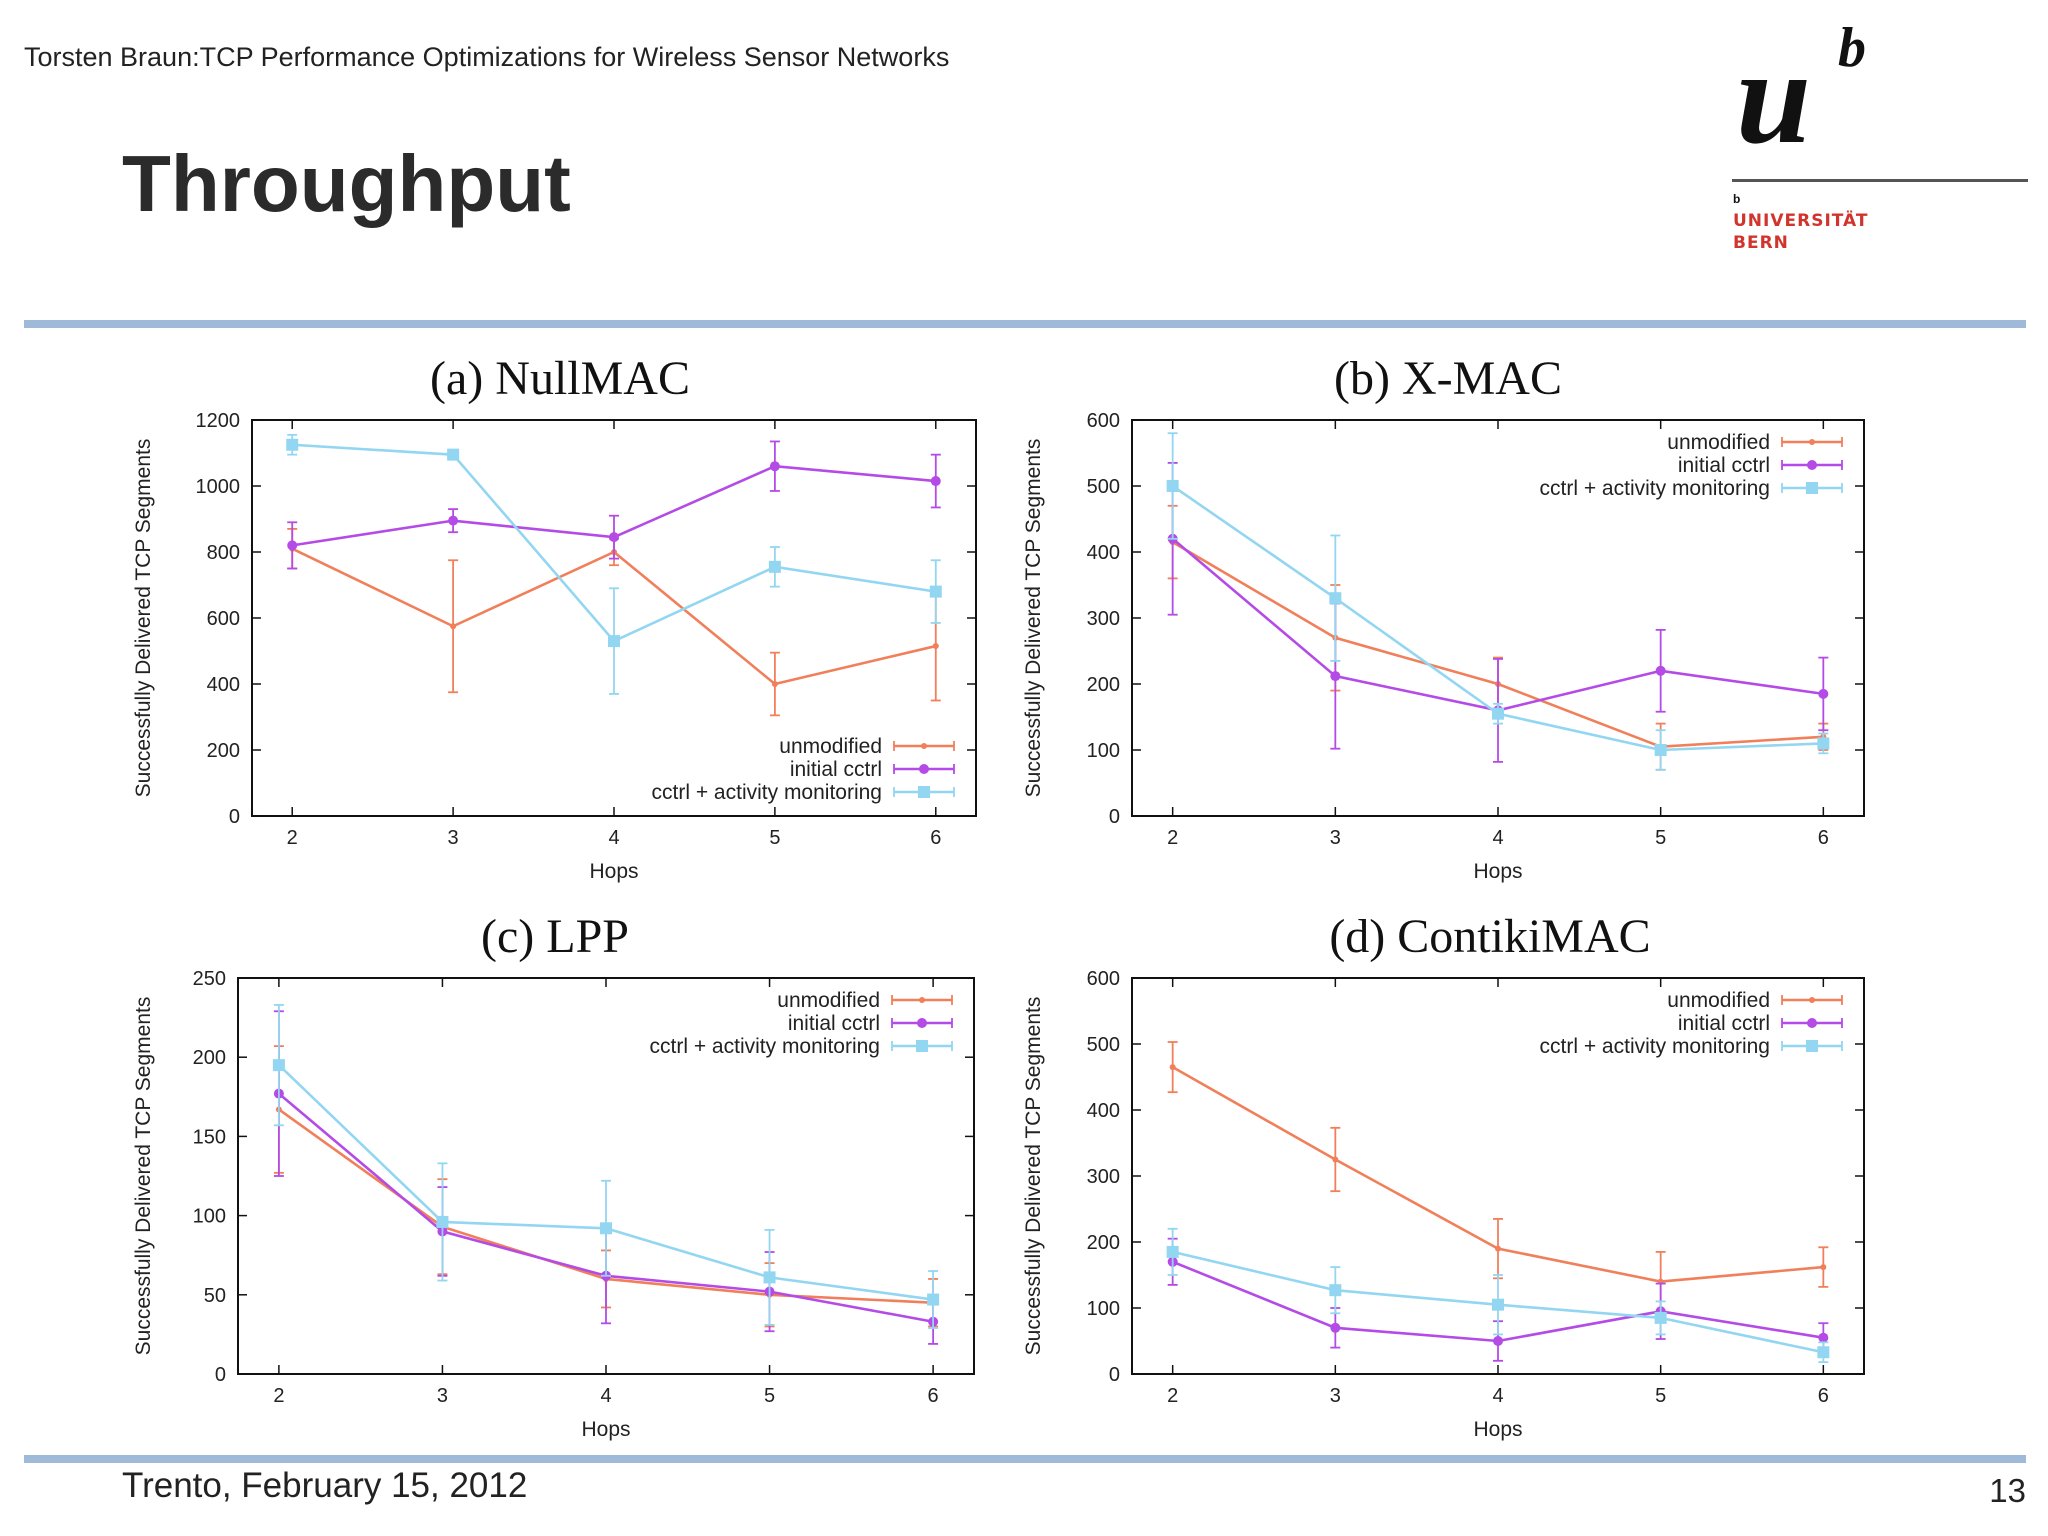 Image resolution: width=2048 pixels, height=1536 pixels. I want to click on logo-rule, so click(1880, 180).